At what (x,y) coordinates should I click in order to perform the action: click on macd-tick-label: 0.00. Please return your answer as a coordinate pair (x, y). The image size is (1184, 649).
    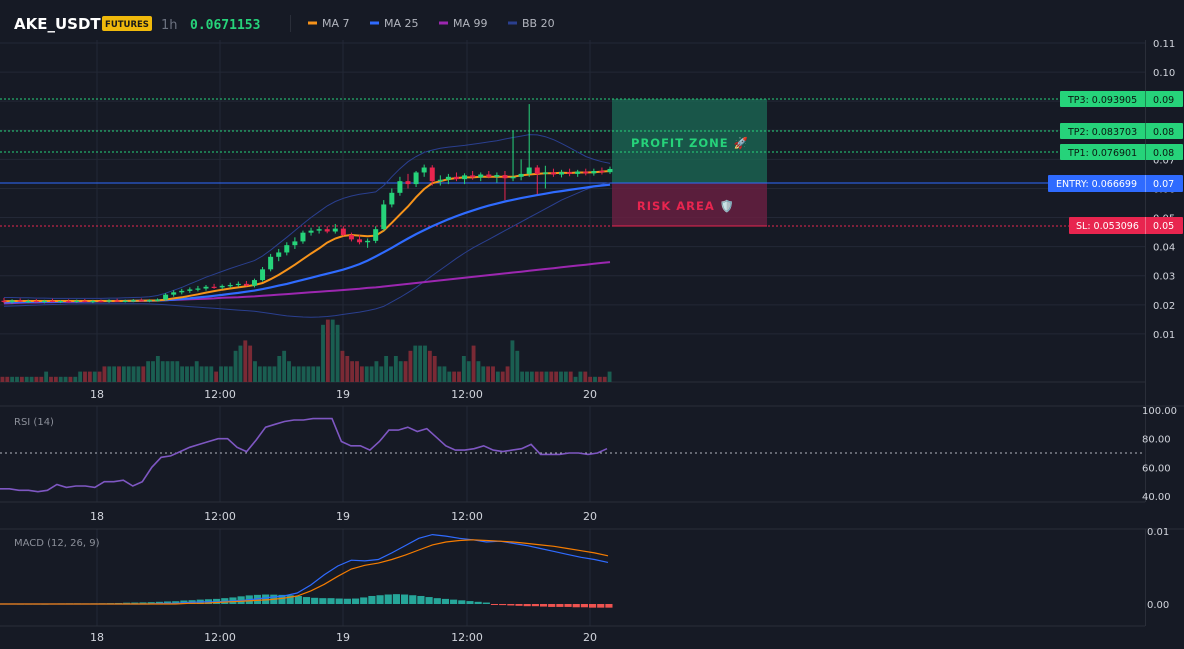
    Looking at the image, I should click on (1158, 605).